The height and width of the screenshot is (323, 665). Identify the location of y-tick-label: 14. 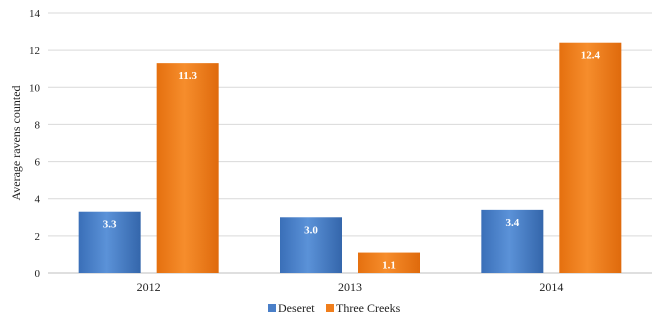
(35, 14).